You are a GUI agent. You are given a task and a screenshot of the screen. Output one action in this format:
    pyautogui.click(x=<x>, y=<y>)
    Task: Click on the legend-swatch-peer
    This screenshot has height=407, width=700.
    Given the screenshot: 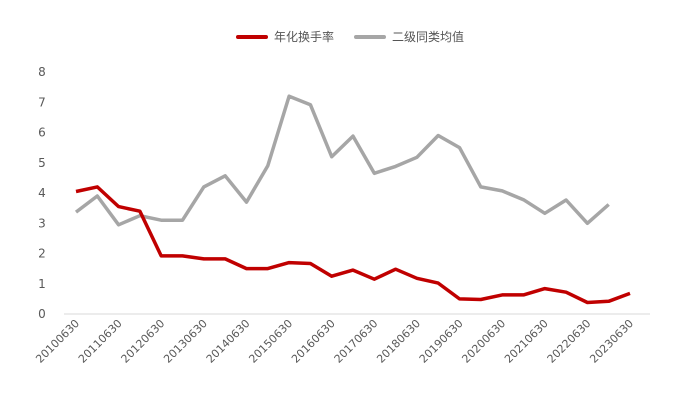 What is the action you would take?
    pyautogui.click(x=370, y=36)
    